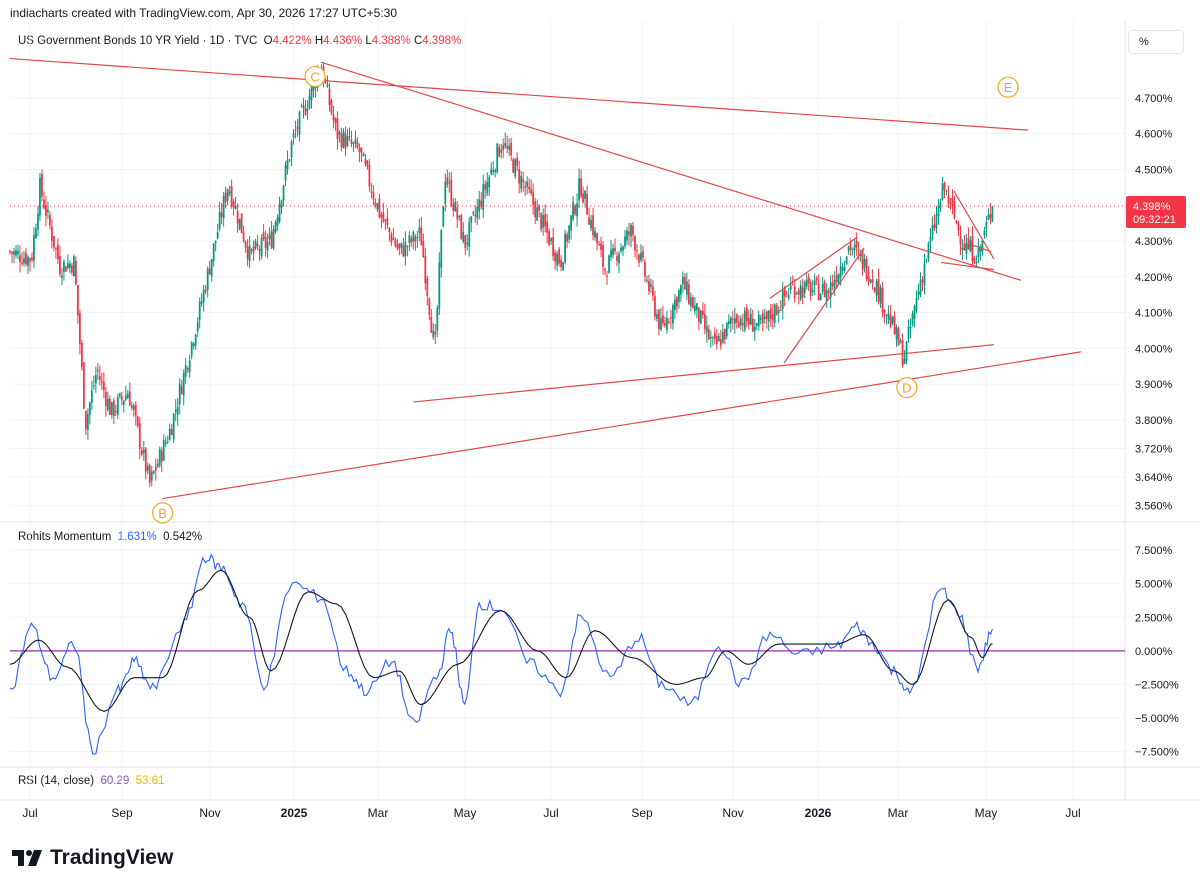 This screenshot has width=1200, height=885. Describe the element at coordinates (1157, 753) in the screenshot. I see `momentum-tick-label: −7.500%` at that location.